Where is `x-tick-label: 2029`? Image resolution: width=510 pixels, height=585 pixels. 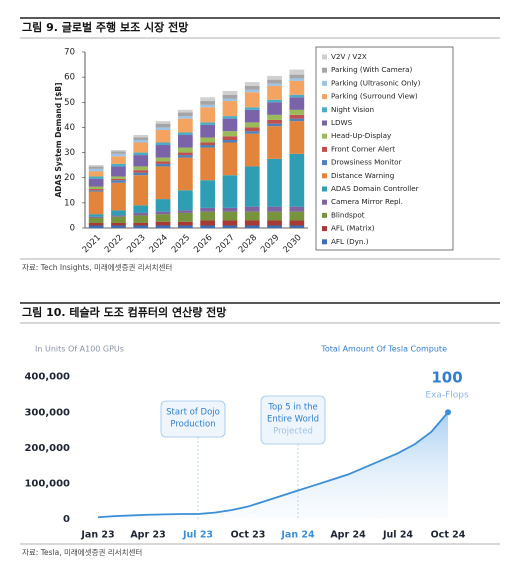
x-tick-label: 2029 is located at coordinates (270, 244).